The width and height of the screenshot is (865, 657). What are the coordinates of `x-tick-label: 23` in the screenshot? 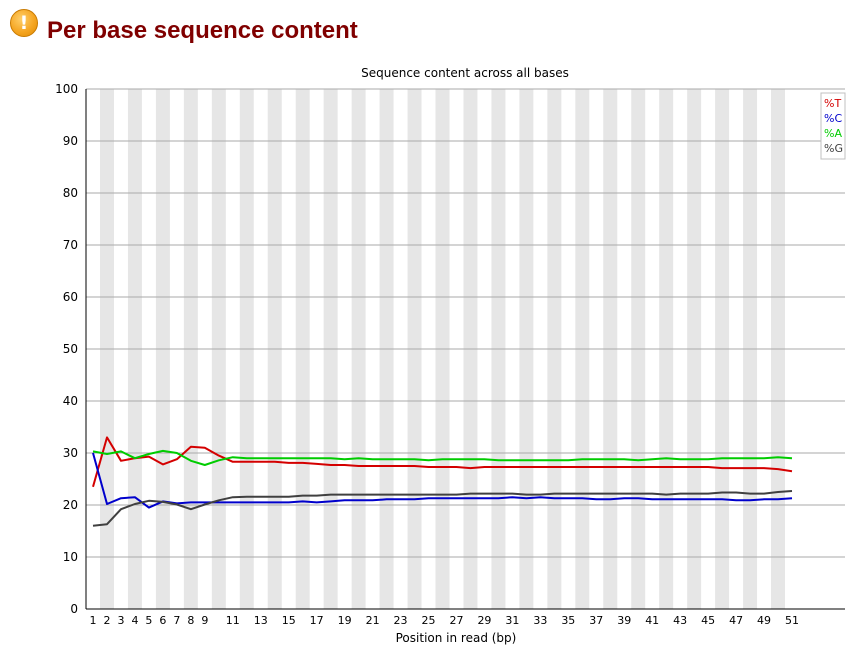 It's located at (401, 620).